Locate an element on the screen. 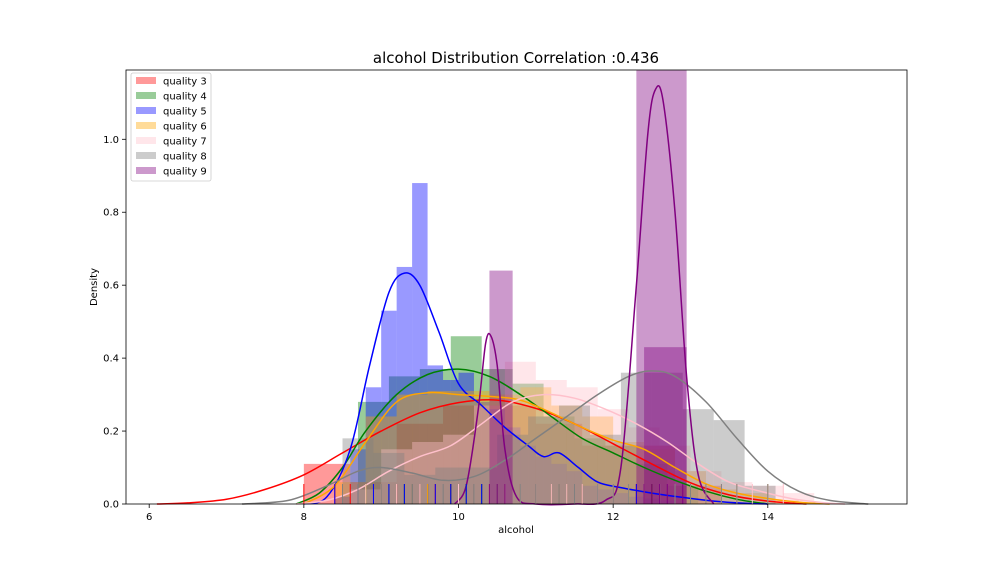 The image size is (1008, 580). quality-5-legend-label: quality 5 is located at coordinates (185, 112).